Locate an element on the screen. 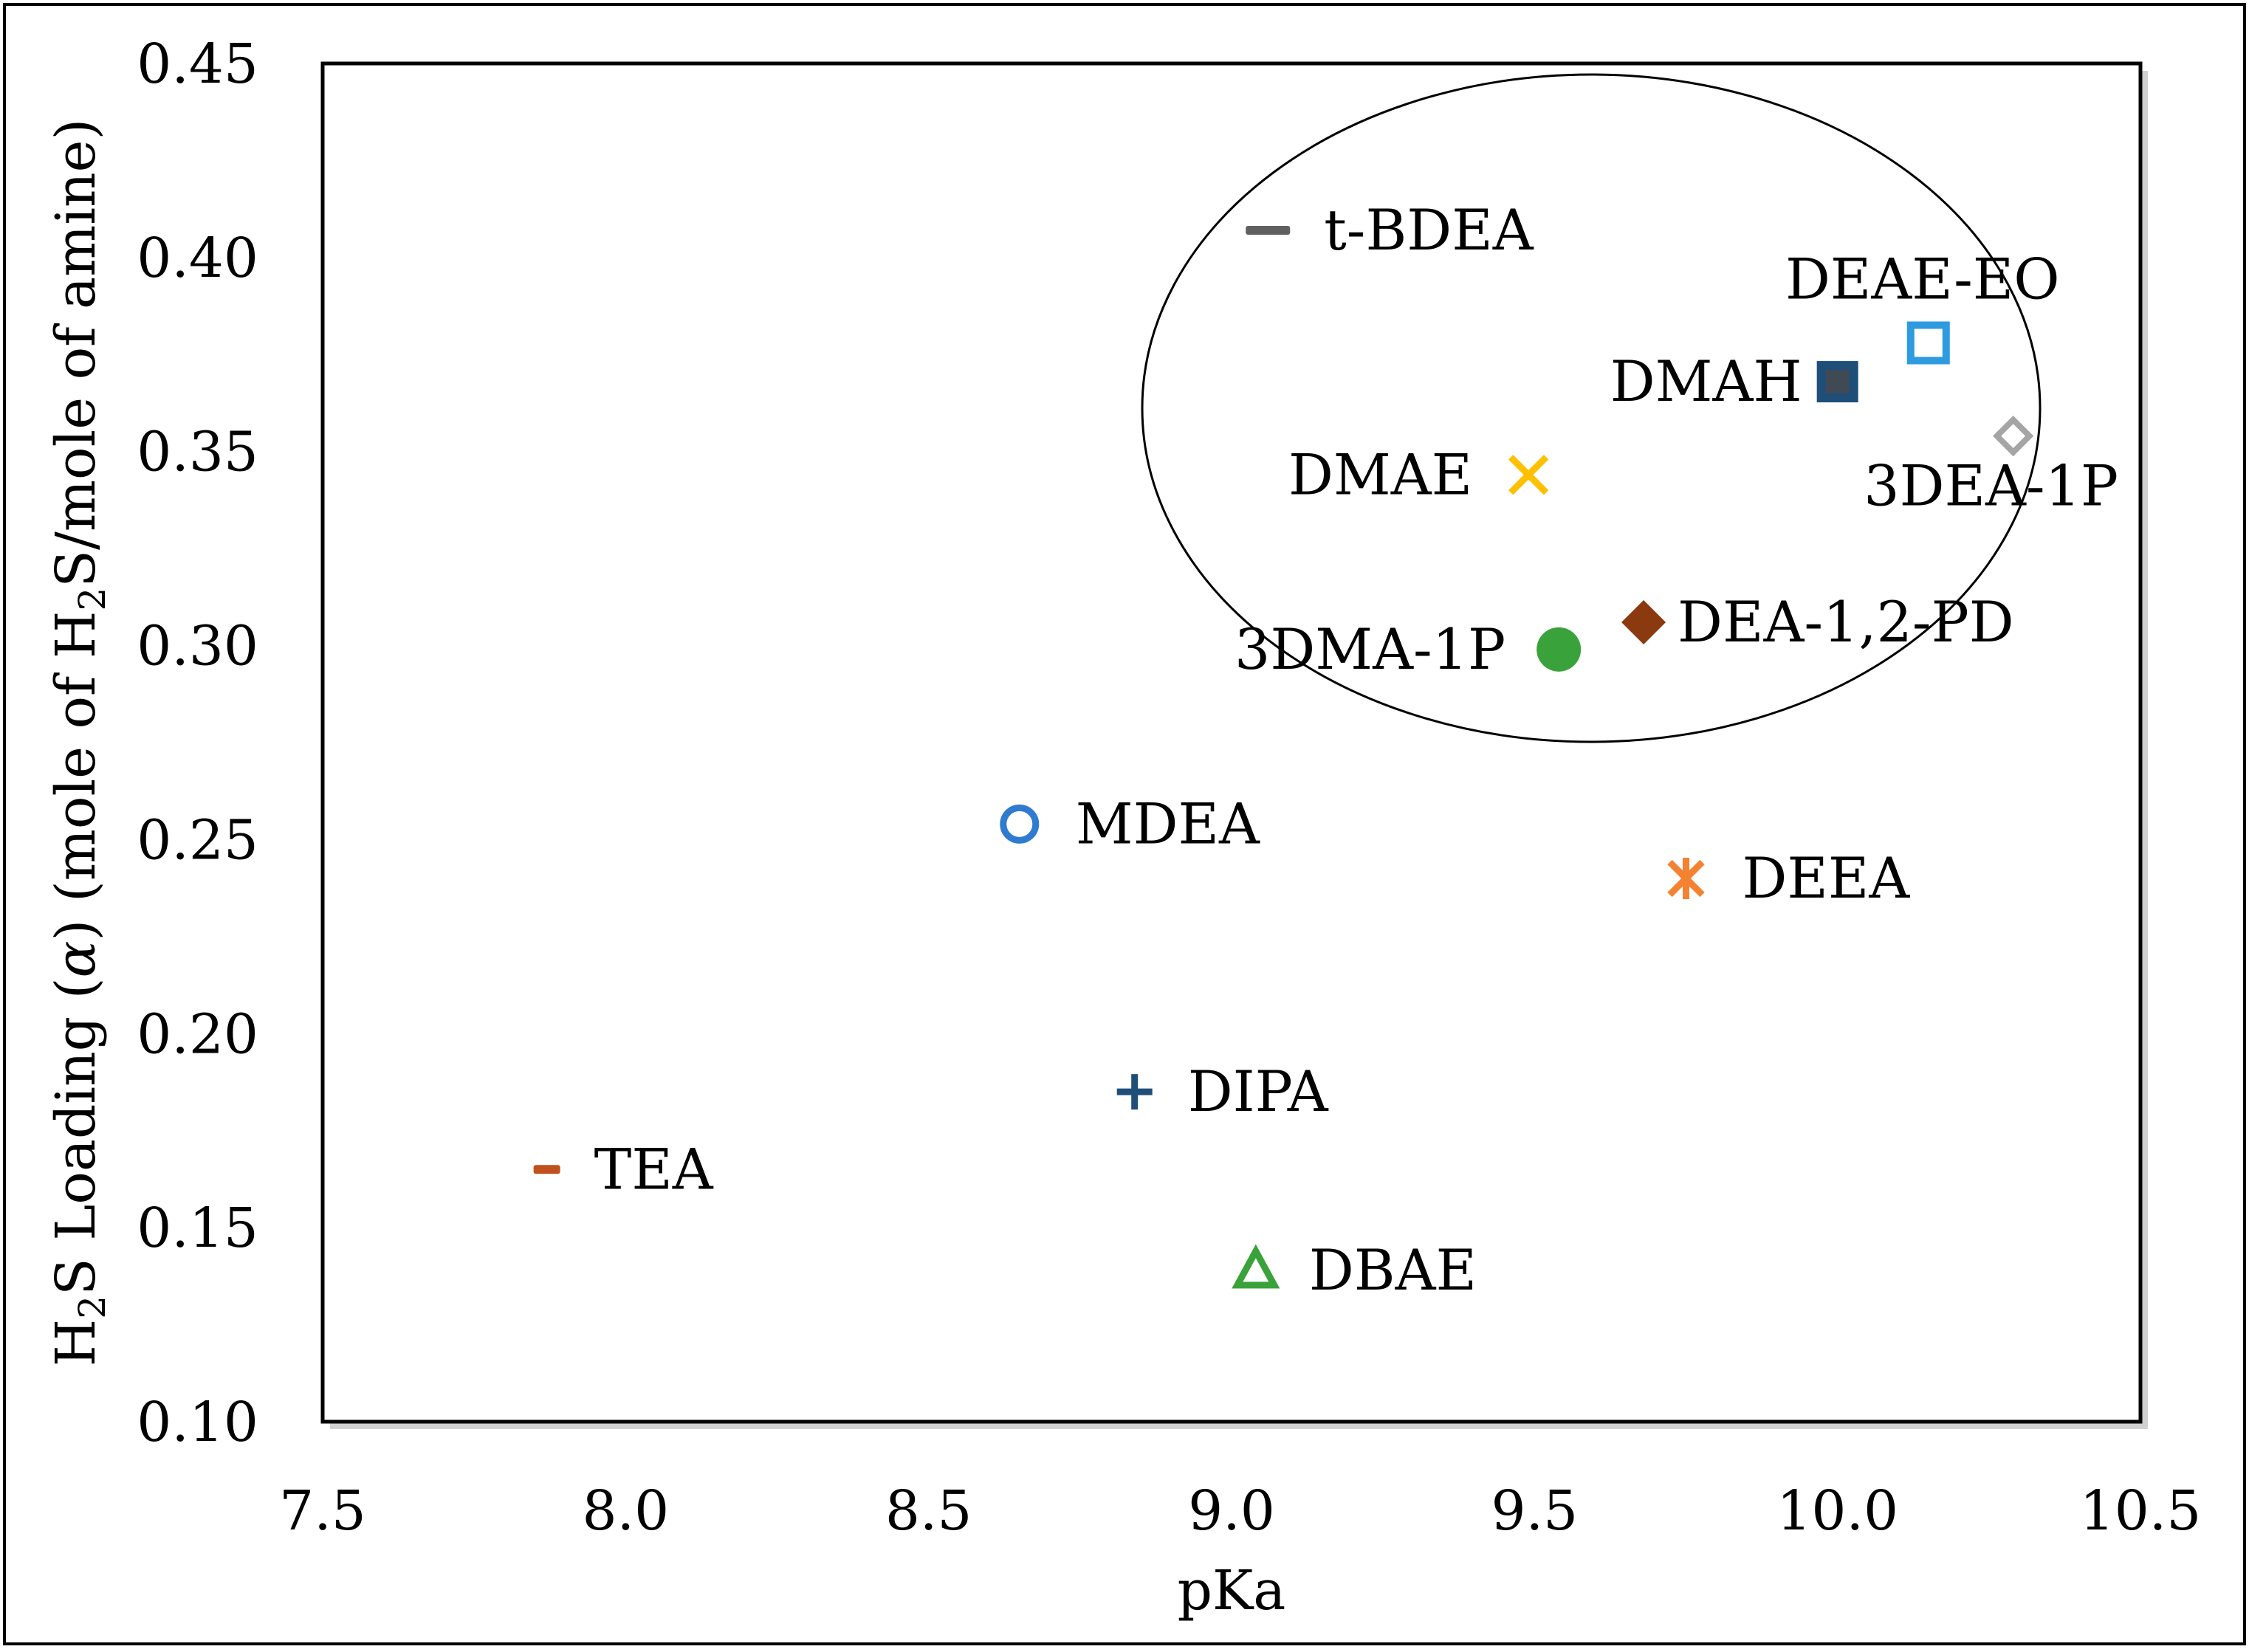 This screenshot has width=2249, height=1652. y-tick-label: 0.45 is located at coordinates (197, 64).